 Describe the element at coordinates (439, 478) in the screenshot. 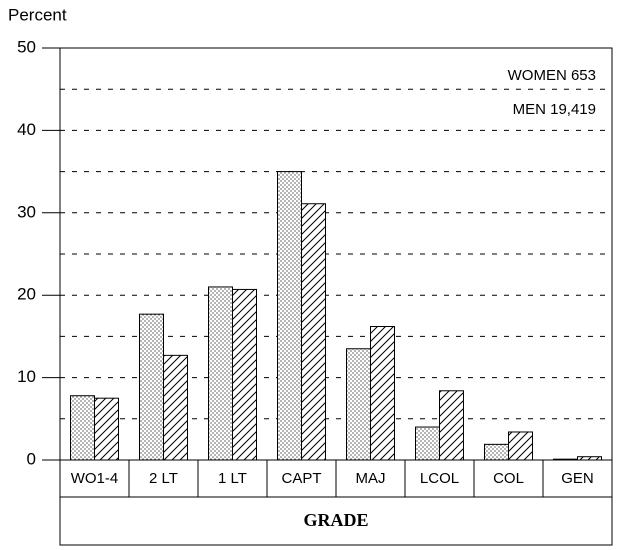

I see `x-tick-label: LCOL` at that location.